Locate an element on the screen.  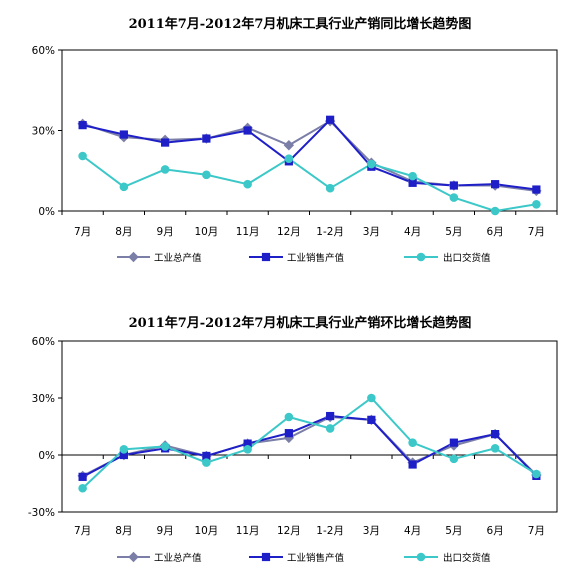
x-tick-label: 10月 is located at coordinates (206, 232).